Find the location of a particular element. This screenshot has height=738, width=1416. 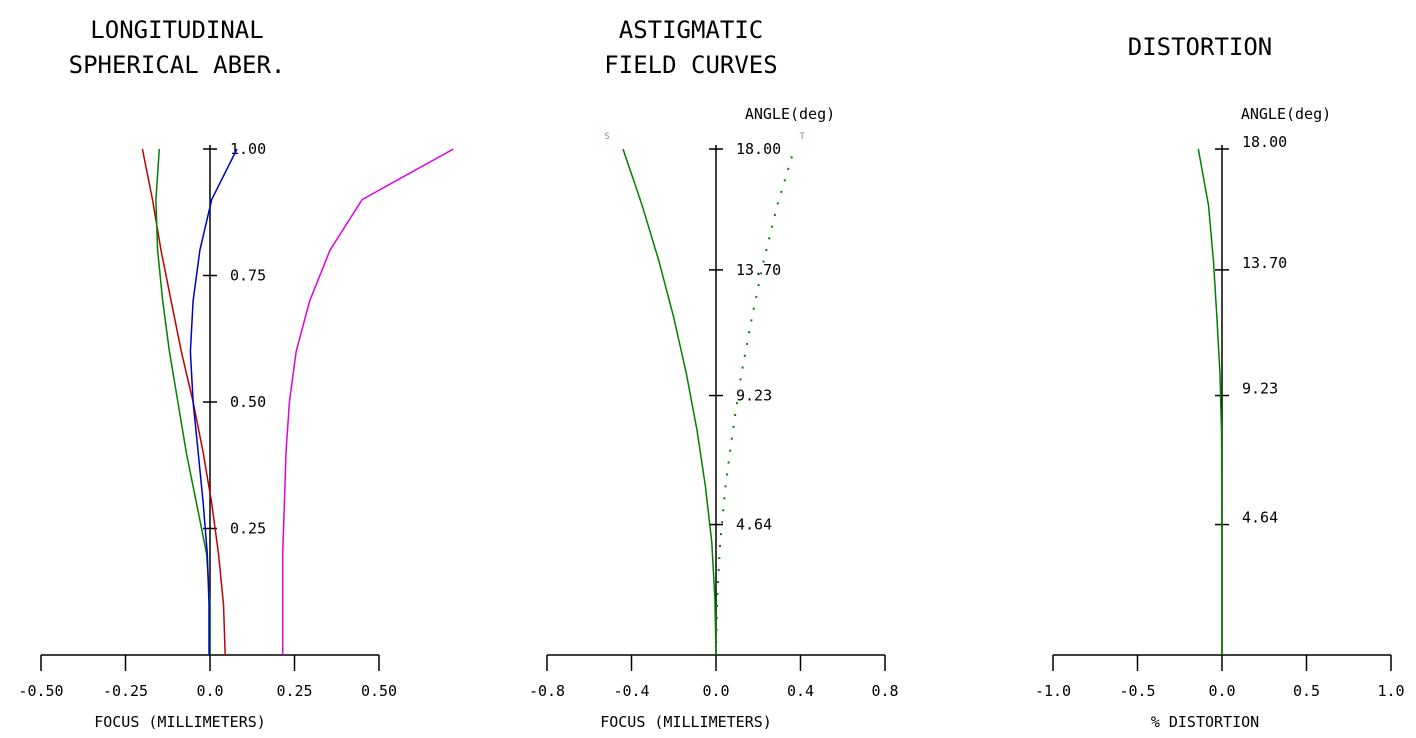

chart-0-y-tick-label-2: 0.75 is located at coordinates (248, 276).